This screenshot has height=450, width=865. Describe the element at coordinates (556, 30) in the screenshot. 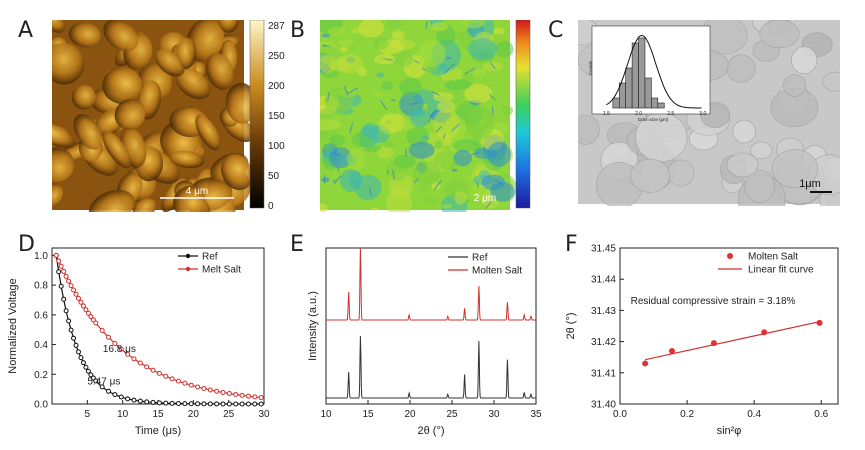

I see `panel-label-c: C` at that location.